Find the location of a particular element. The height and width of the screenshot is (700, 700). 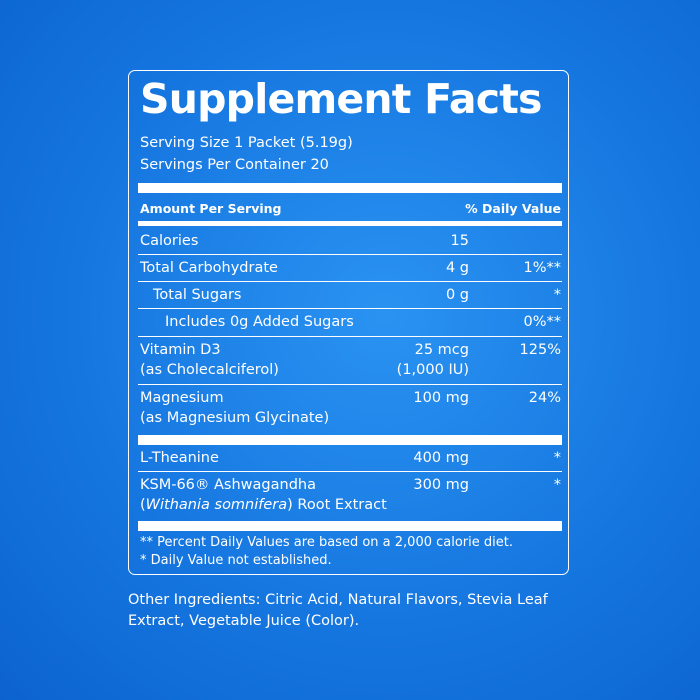

row-magnesium-name: Magnesium is located at coordinates (182, 398).